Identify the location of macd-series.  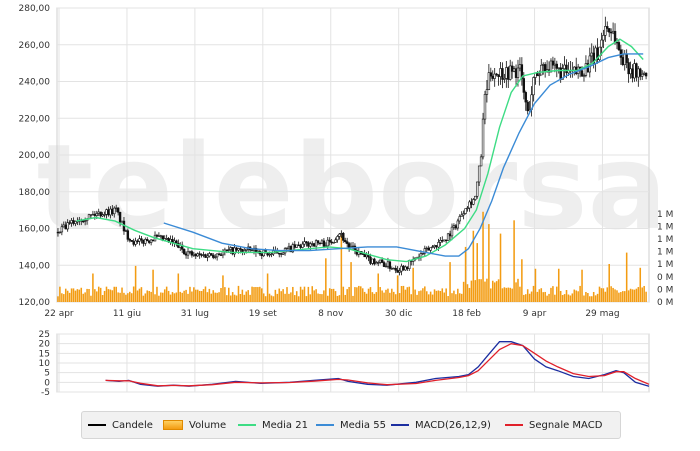
(377, 364).